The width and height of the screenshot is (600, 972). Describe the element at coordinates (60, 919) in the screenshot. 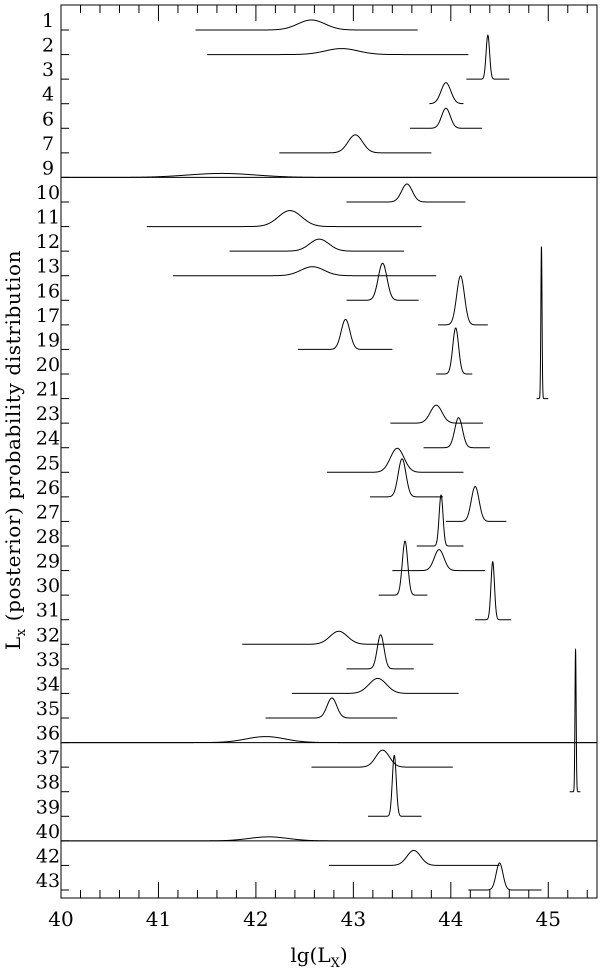

I see `x-tick-label-40: 40` at that location.